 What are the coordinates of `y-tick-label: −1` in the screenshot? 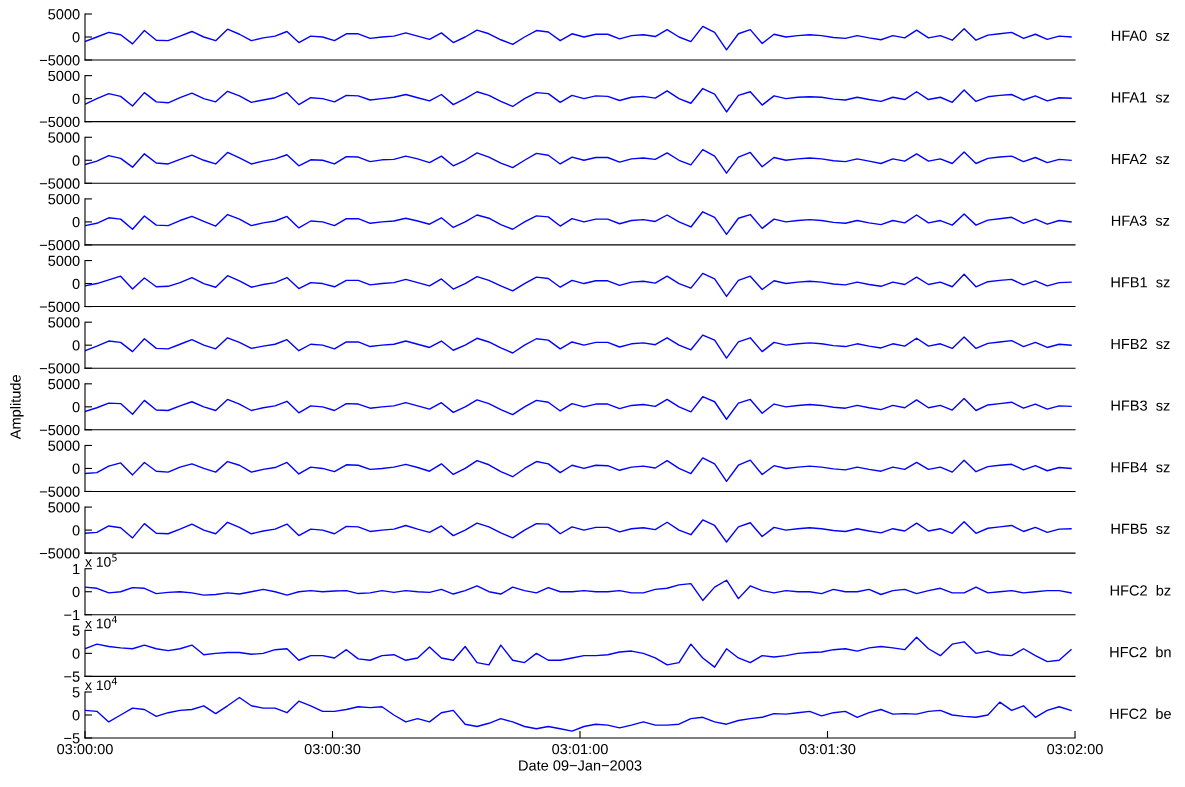 It's located at (72, 615).